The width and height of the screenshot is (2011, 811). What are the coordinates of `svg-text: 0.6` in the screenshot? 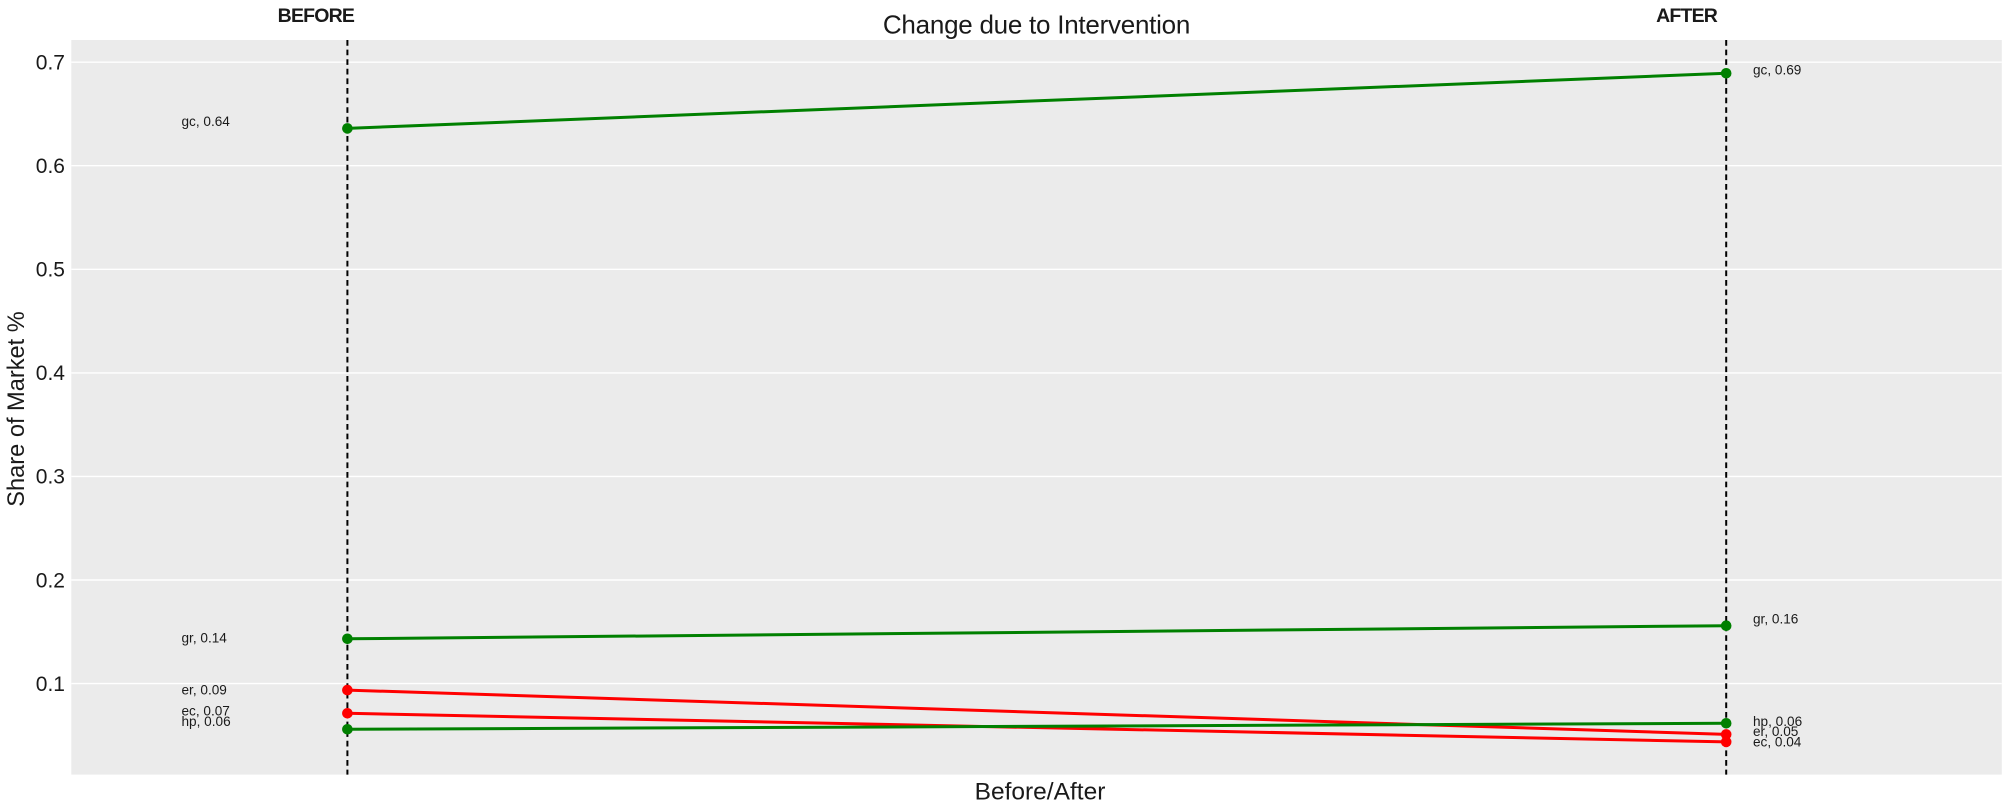 It's located at (50, 166).